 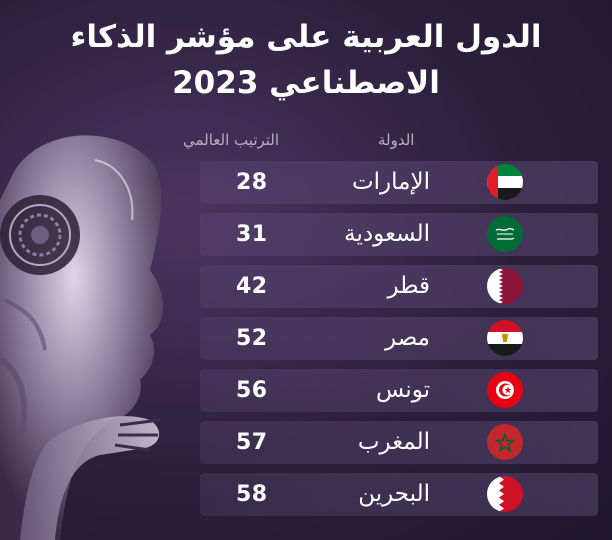 I want to click on country-column-header: الدولة, so click(x=396, y=140).